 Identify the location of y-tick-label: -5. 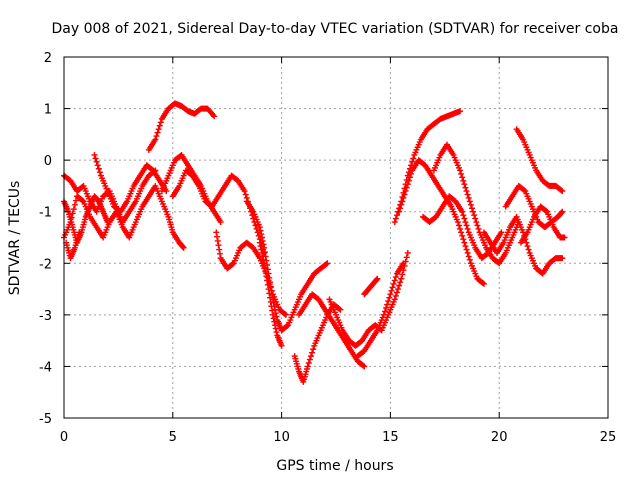
(45, 419).